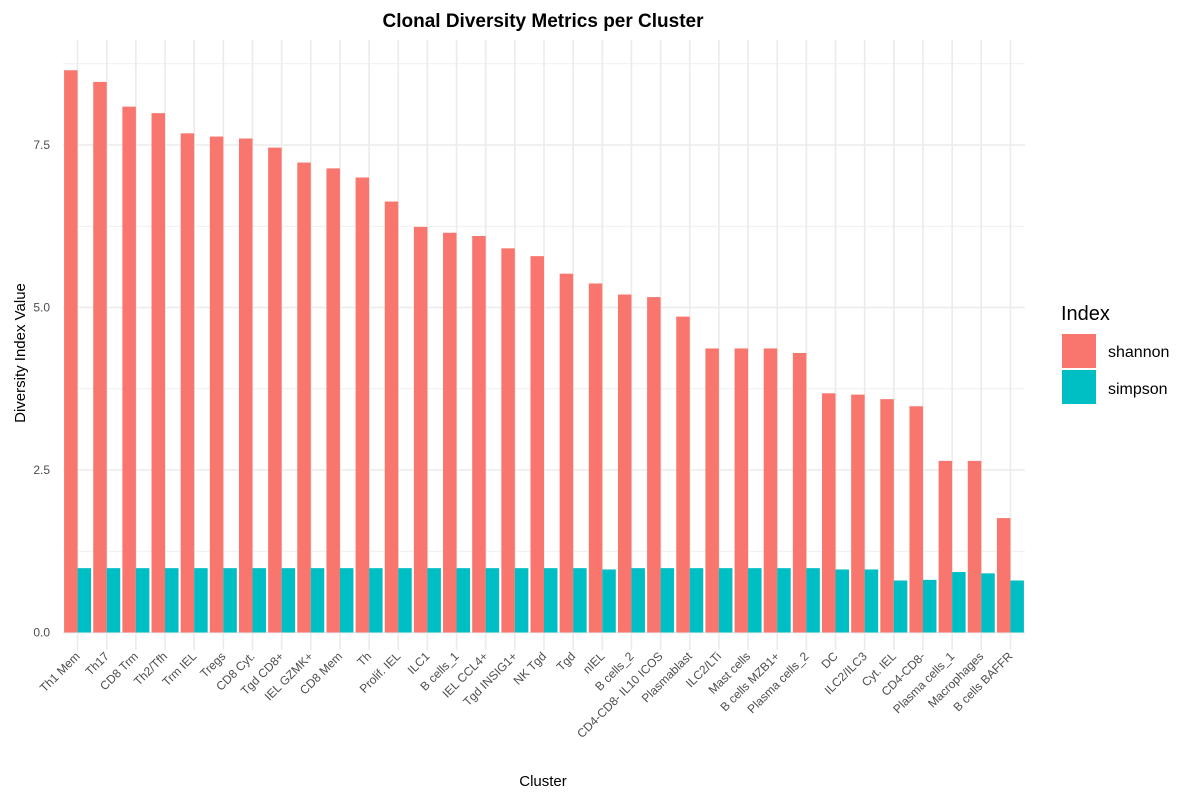 The width and height of the screenshot is (1200, 800). What do you see at coordinates (41, 633) in the screenshot?
I see `y-tick-label: 0.0` at bounding box center [41, 633].